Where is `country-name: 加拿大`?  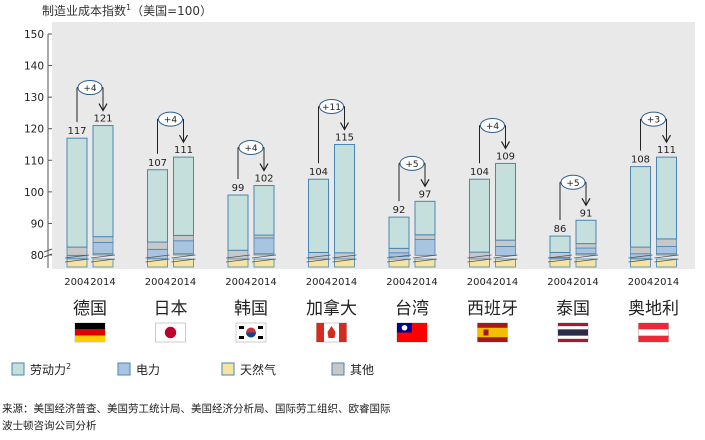 country-name: 加拿大 is located at coordinates (331, 308).